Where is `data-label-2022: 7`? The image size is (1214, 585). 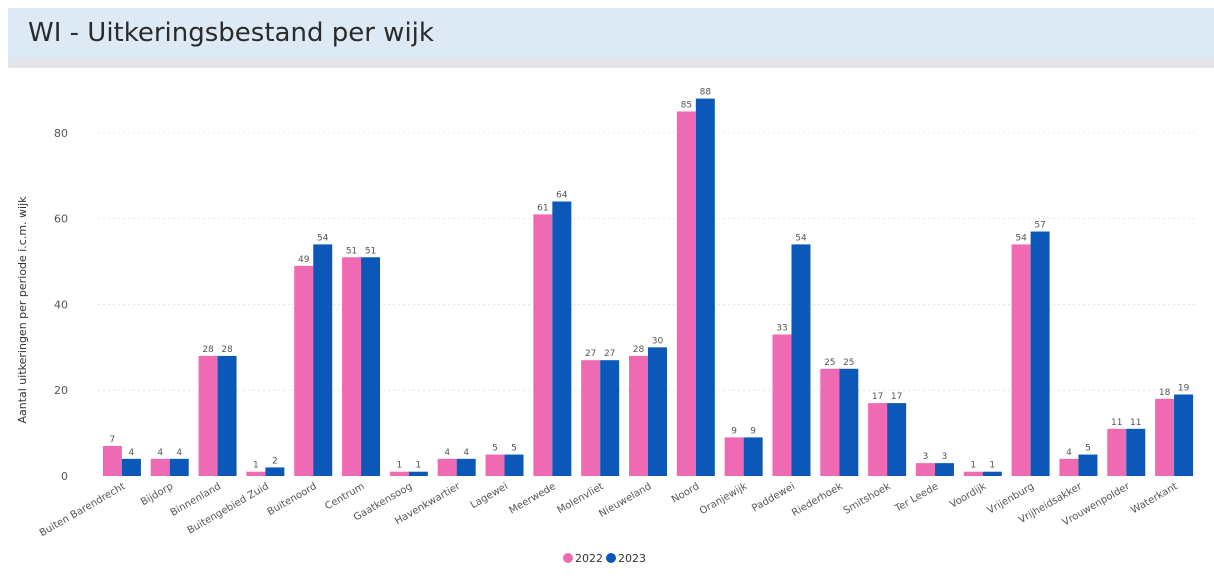
data-label-2022: 7 is located at coordinates (113, 440).